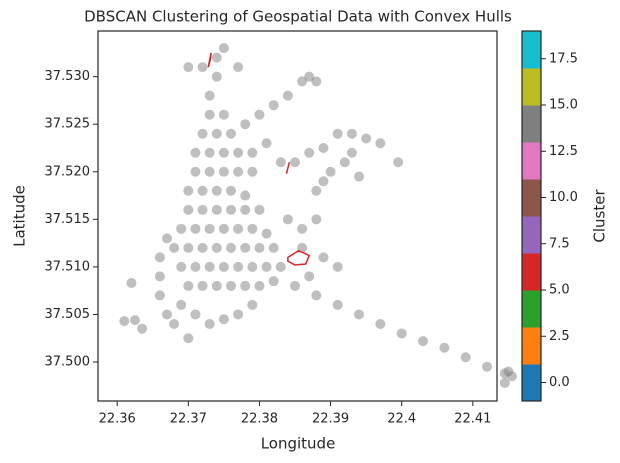 Image resolution: width=620 pixels, height=463 pixels. Describe the element at coordinates (68, 266) in the screenshot. I see `y-tick-label: 37.510` at that location.